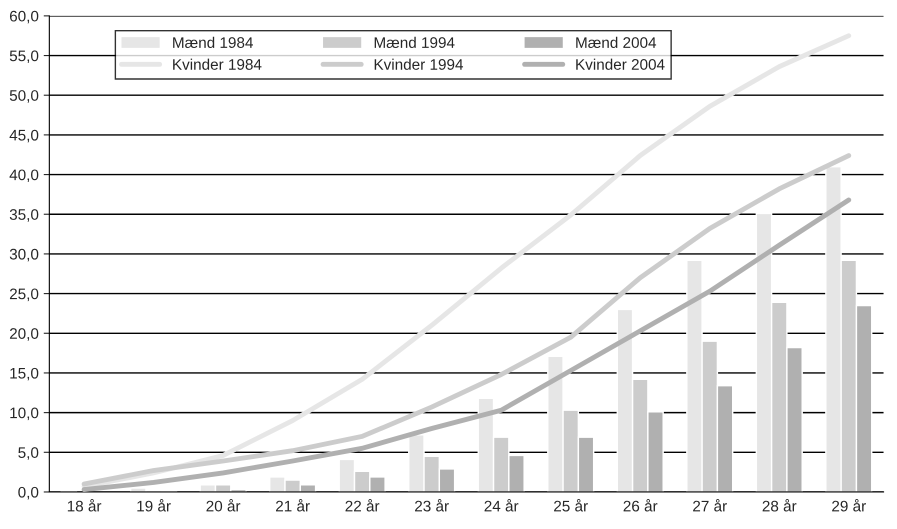 The height and width of the screenshot is (529, 897). Describe the element at coordinates (28, 493) in the screenshot. I see `y-tick-label: 0,0` at that location.